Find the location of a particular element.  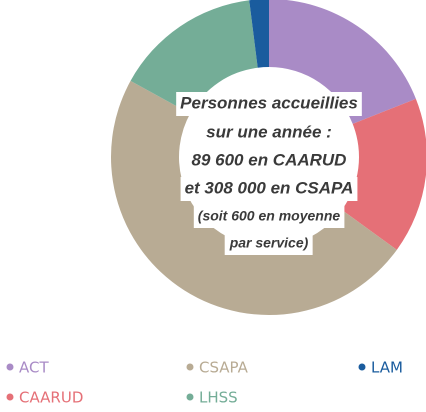

center-line: 89 600 en CAARUD is located at coordinates (269, 161).